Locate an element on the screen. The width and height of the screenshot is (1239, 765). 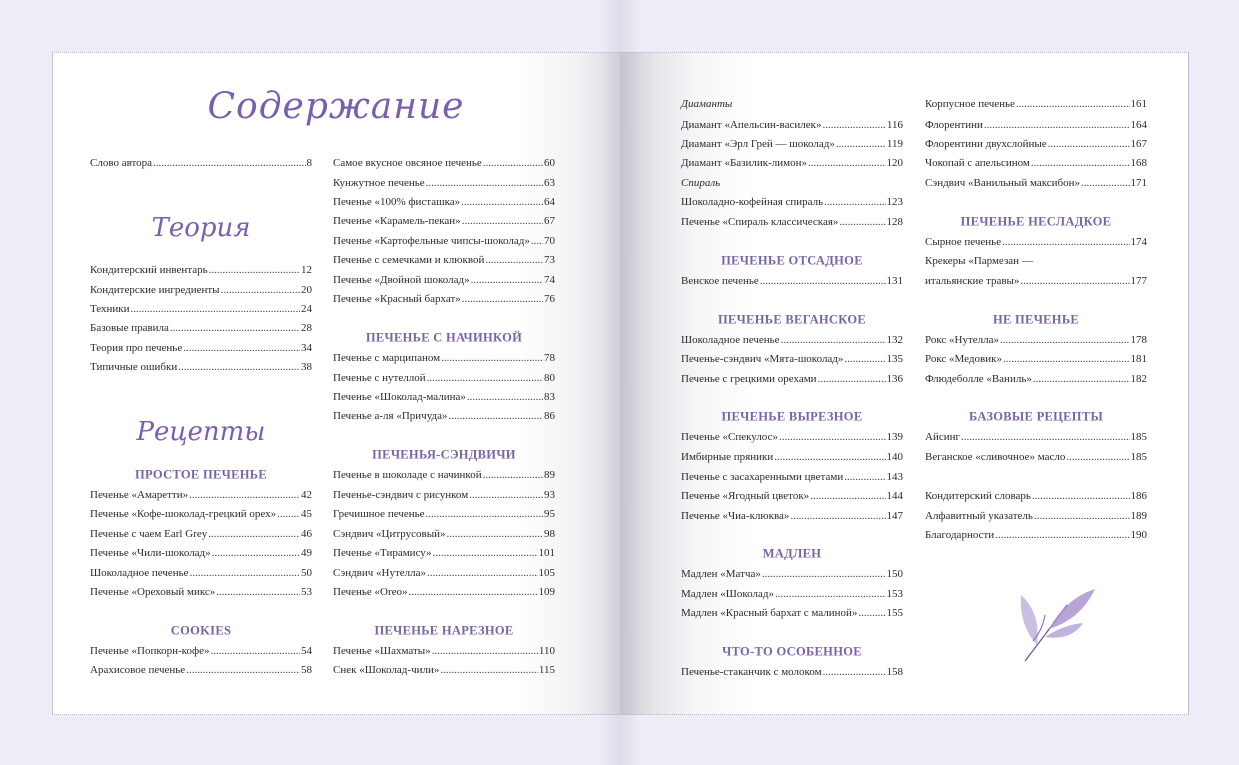
toc-entry: Сэндвич «Цитрусовый» 98 is located at coordinates (444, 534).